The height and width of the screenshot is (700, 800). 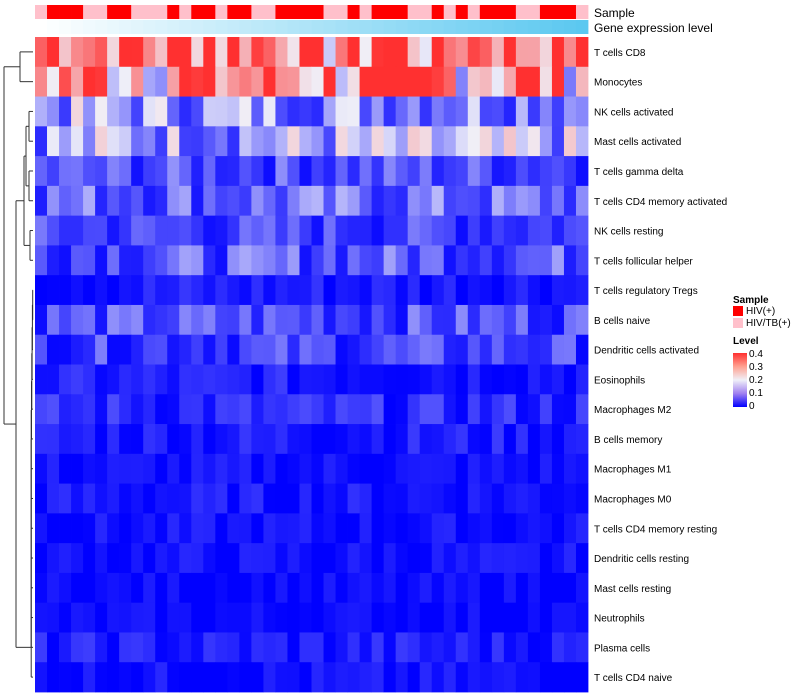 I want to click on level-legend-title: Level, so click(x=746, y=341).